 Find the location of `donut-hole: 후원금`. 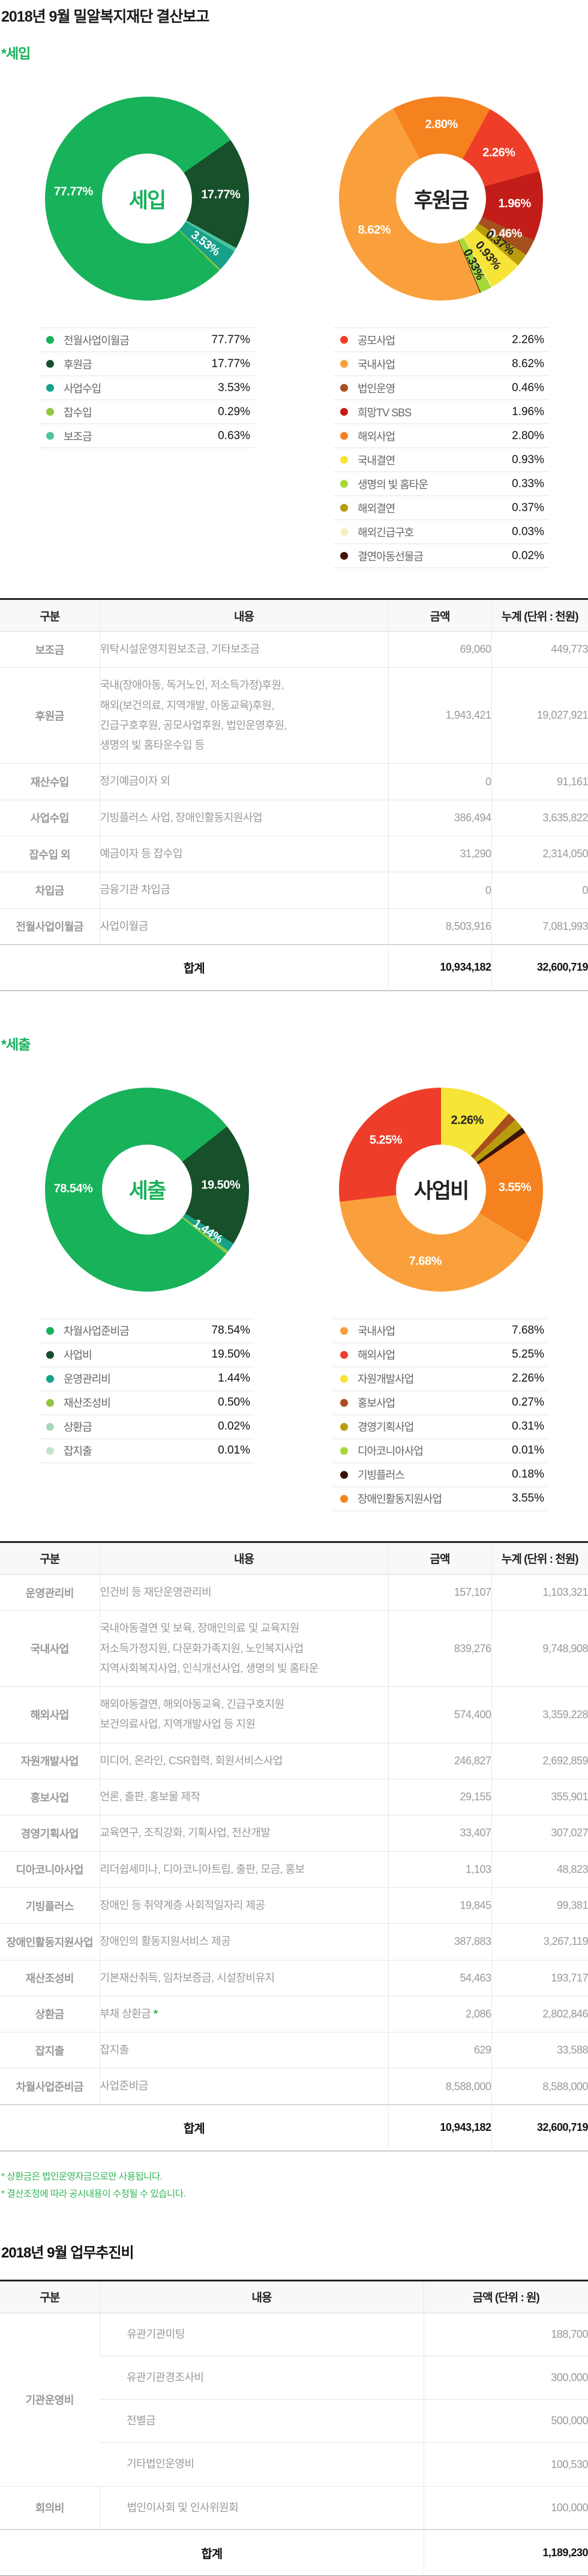

donut-hole: 후원금 is located at coordinates (441, 199).